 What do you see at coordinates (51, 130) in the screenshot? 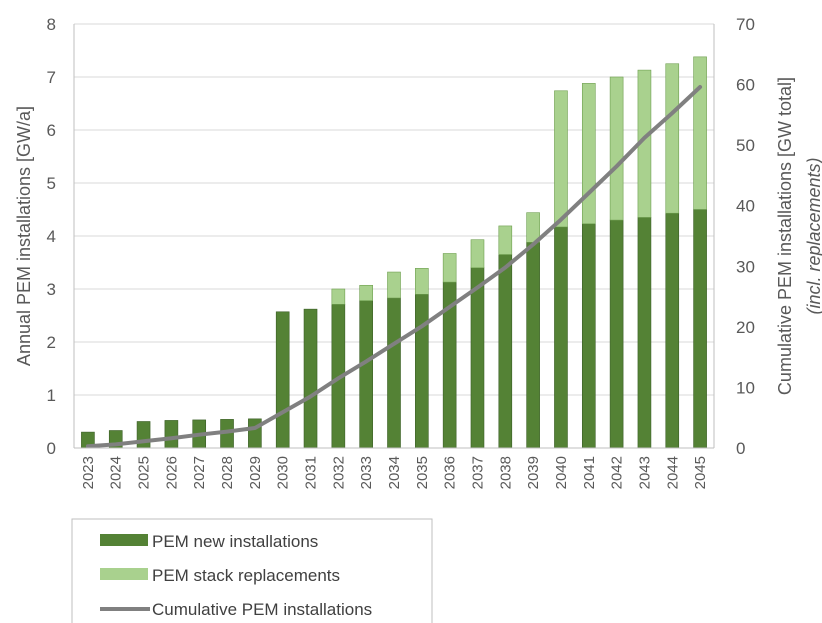
I see `left-tick-label: 6` at bounding box center [51, 130].